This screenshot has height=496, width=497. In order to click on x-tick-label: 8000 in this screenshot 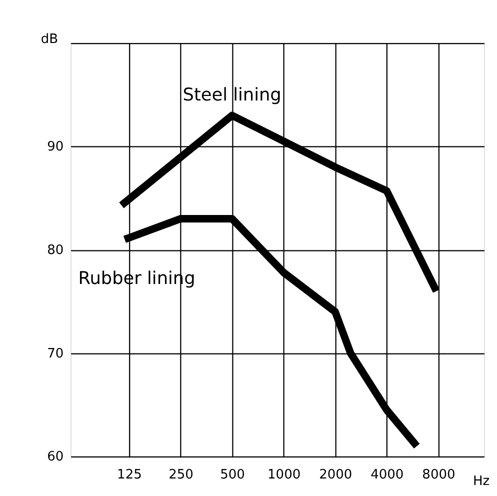, I will do `click(439, 474)`.